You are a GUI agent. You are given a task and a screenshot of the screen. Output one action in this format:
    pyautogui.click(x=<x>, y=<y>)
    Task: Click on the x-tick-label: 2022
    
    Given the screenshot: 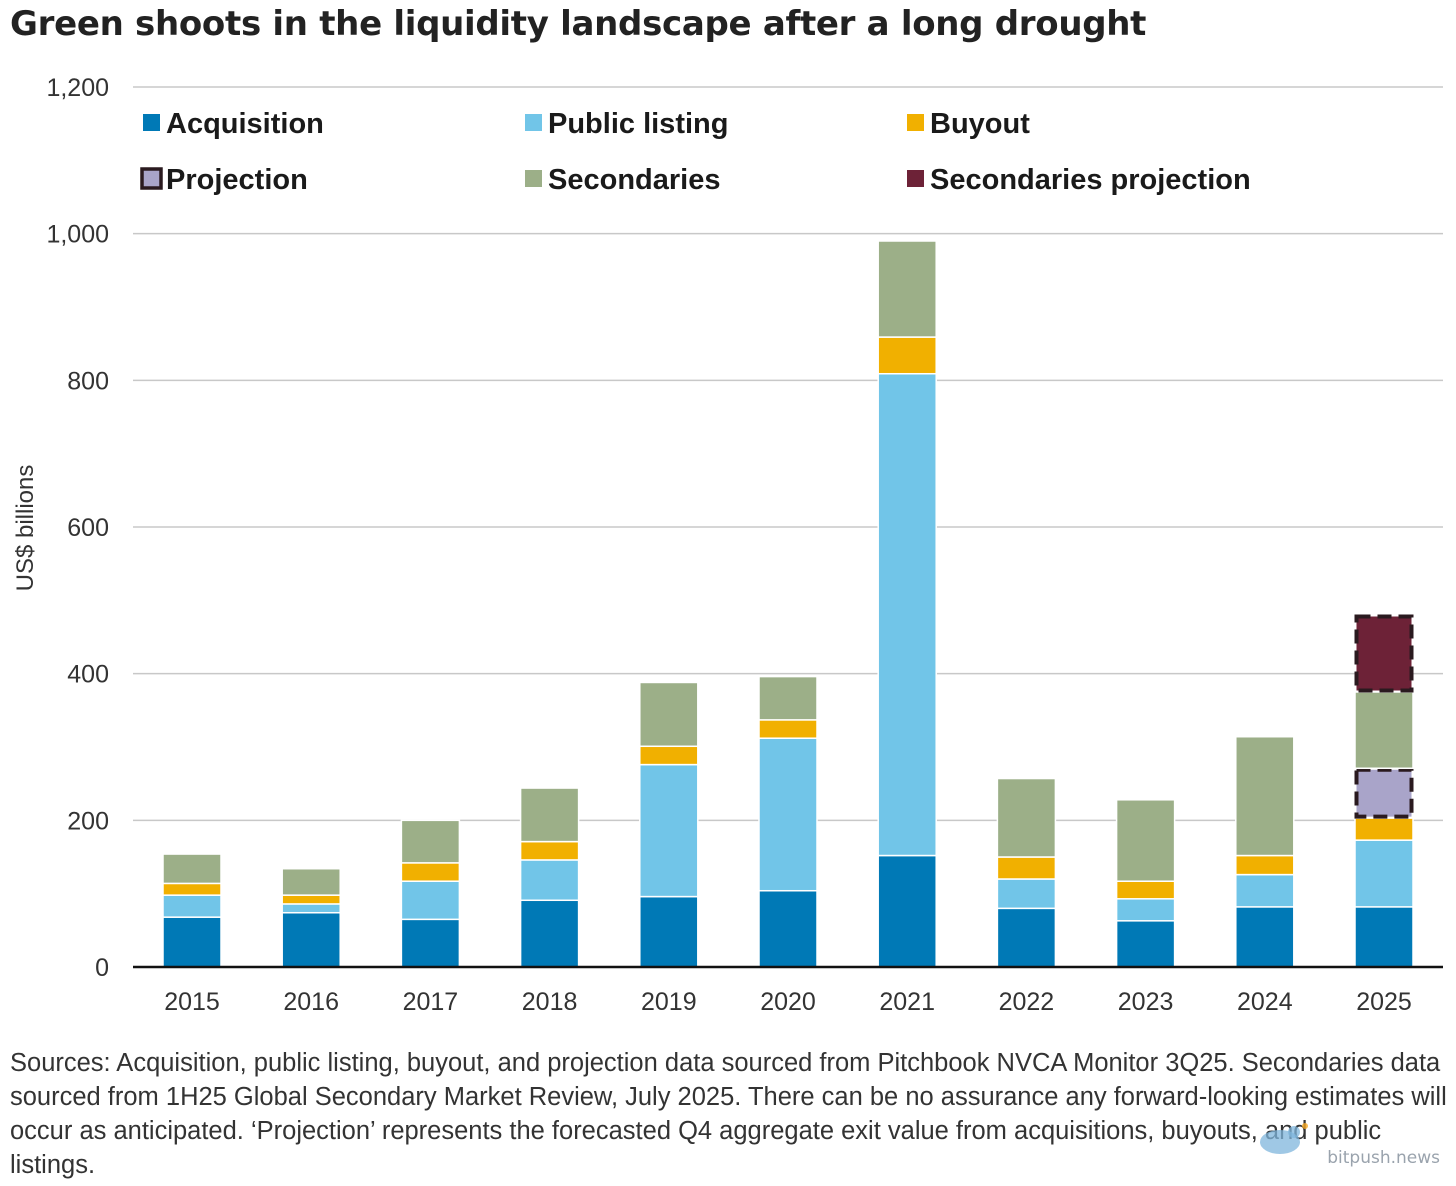 What is the action you would take?
    pyautogui.click(x=1027, y=1002)
    